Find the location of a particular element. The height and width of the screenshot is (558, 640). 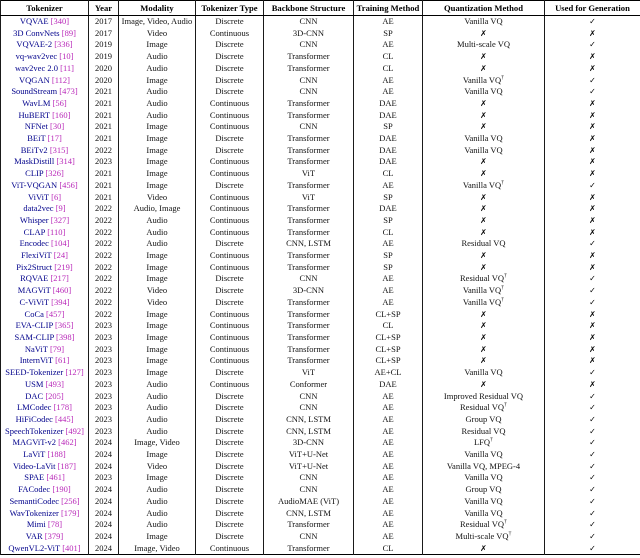

citation-link: [79] is located at coordinates (56, 348).